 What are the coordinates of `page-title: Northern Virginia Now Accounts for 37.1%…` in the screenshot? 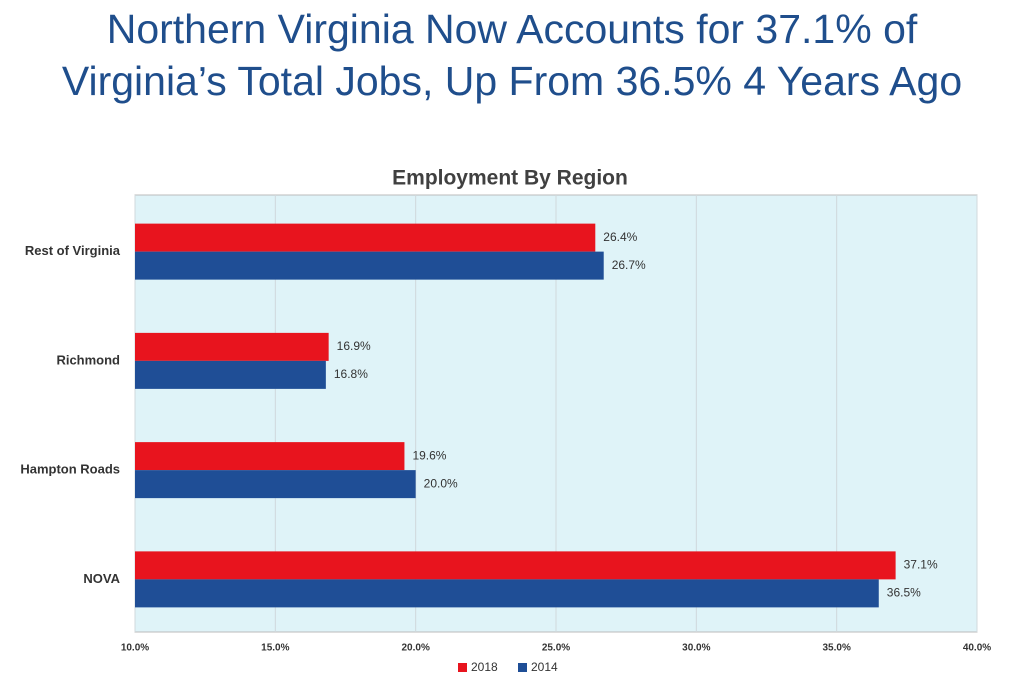 It's located at (512, 29).